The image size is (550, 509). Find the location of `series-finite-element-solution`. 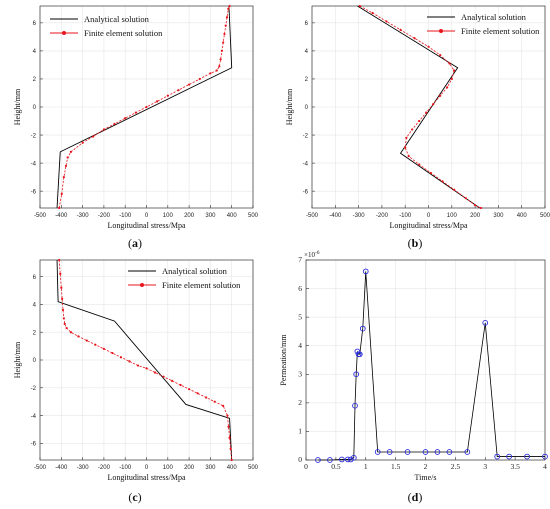

series-finite-element-solution is located at coordinates (145, 360).